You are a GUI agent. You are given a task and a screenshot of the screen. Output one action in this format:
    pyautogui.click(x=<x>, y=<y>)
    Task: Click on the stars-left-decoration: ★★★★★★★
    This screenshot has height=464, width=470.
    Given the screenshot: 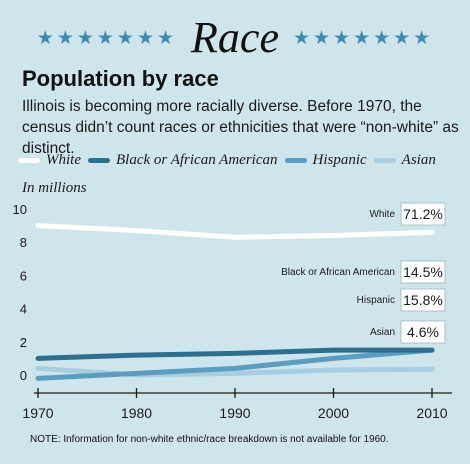 What is the action you would take?
    pyautogui.click(x=107, y=38)
    